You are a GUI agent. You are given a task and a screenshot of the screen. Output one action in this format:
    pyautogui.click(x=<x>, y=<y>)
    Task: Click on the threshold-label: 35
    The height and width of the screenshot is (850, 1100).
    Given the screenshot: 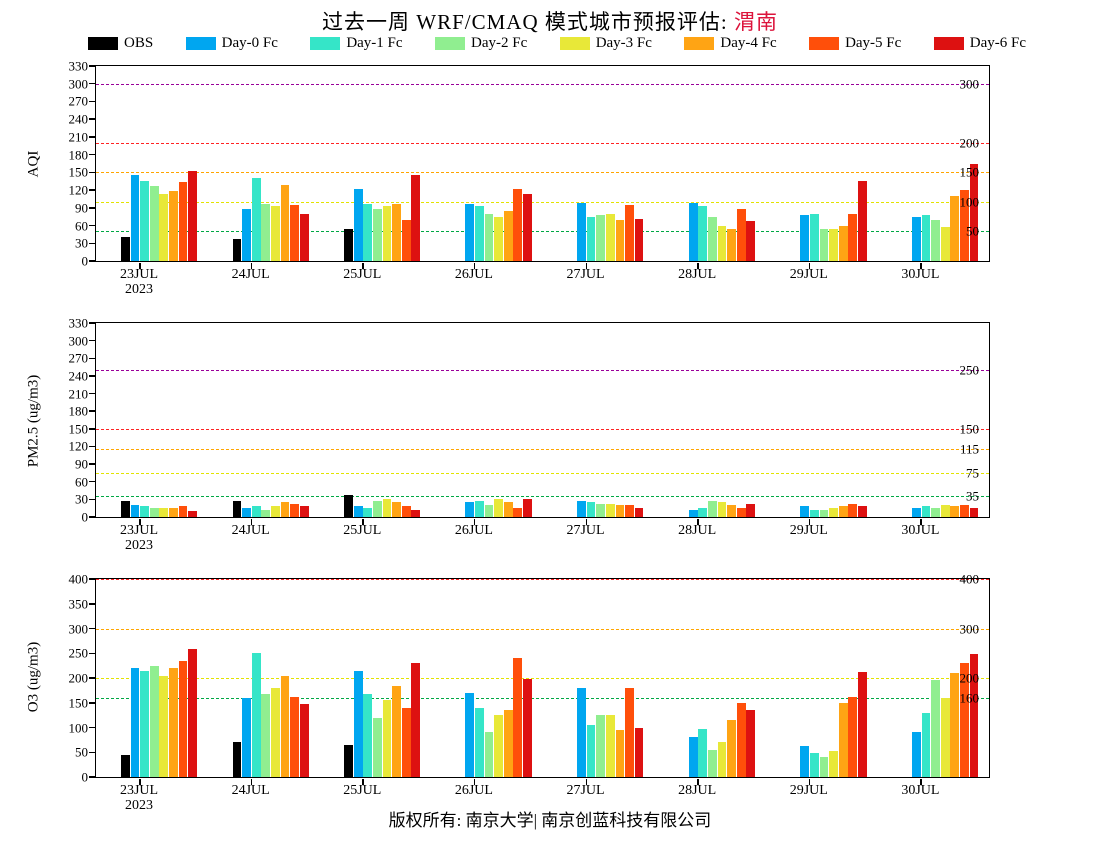 What is the action you would take?
    pyautogui.click(x=972, y=496)
    